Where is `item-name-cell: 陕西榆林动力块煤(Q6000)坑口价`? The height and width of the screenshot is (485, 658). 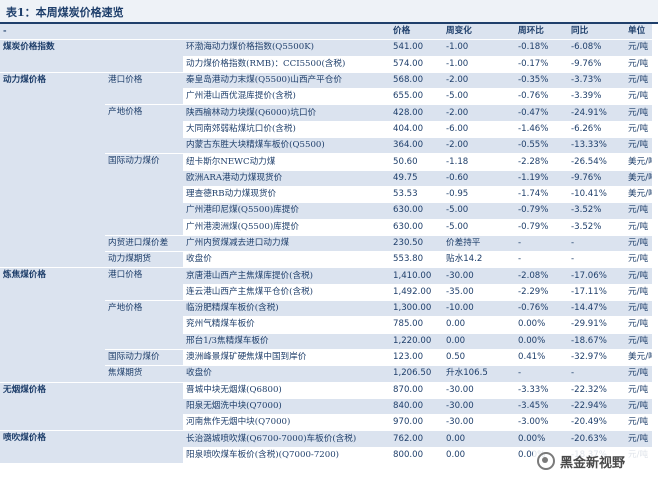 item-name-cell: 陕西榆林动力块煤(Q6000)坑口价 is located at coordinates (287, 113).